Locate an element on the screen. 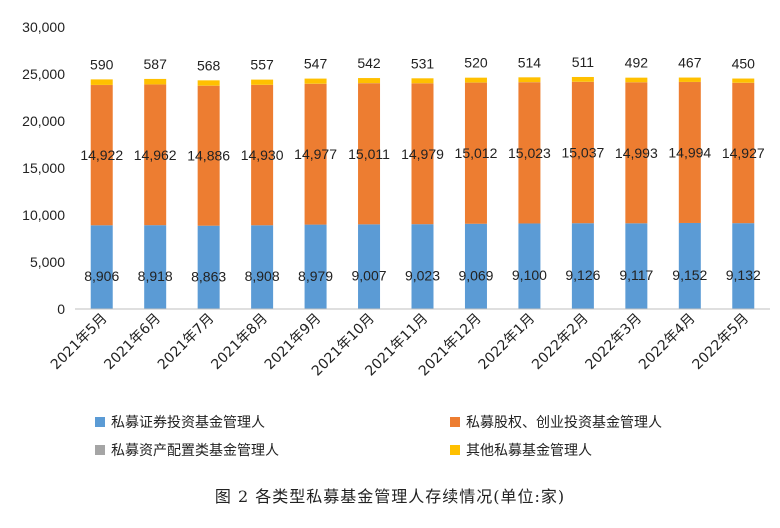 The width and height of the screenshot is (780, 528). data-label: 467 is located at coordinates (690, 63).